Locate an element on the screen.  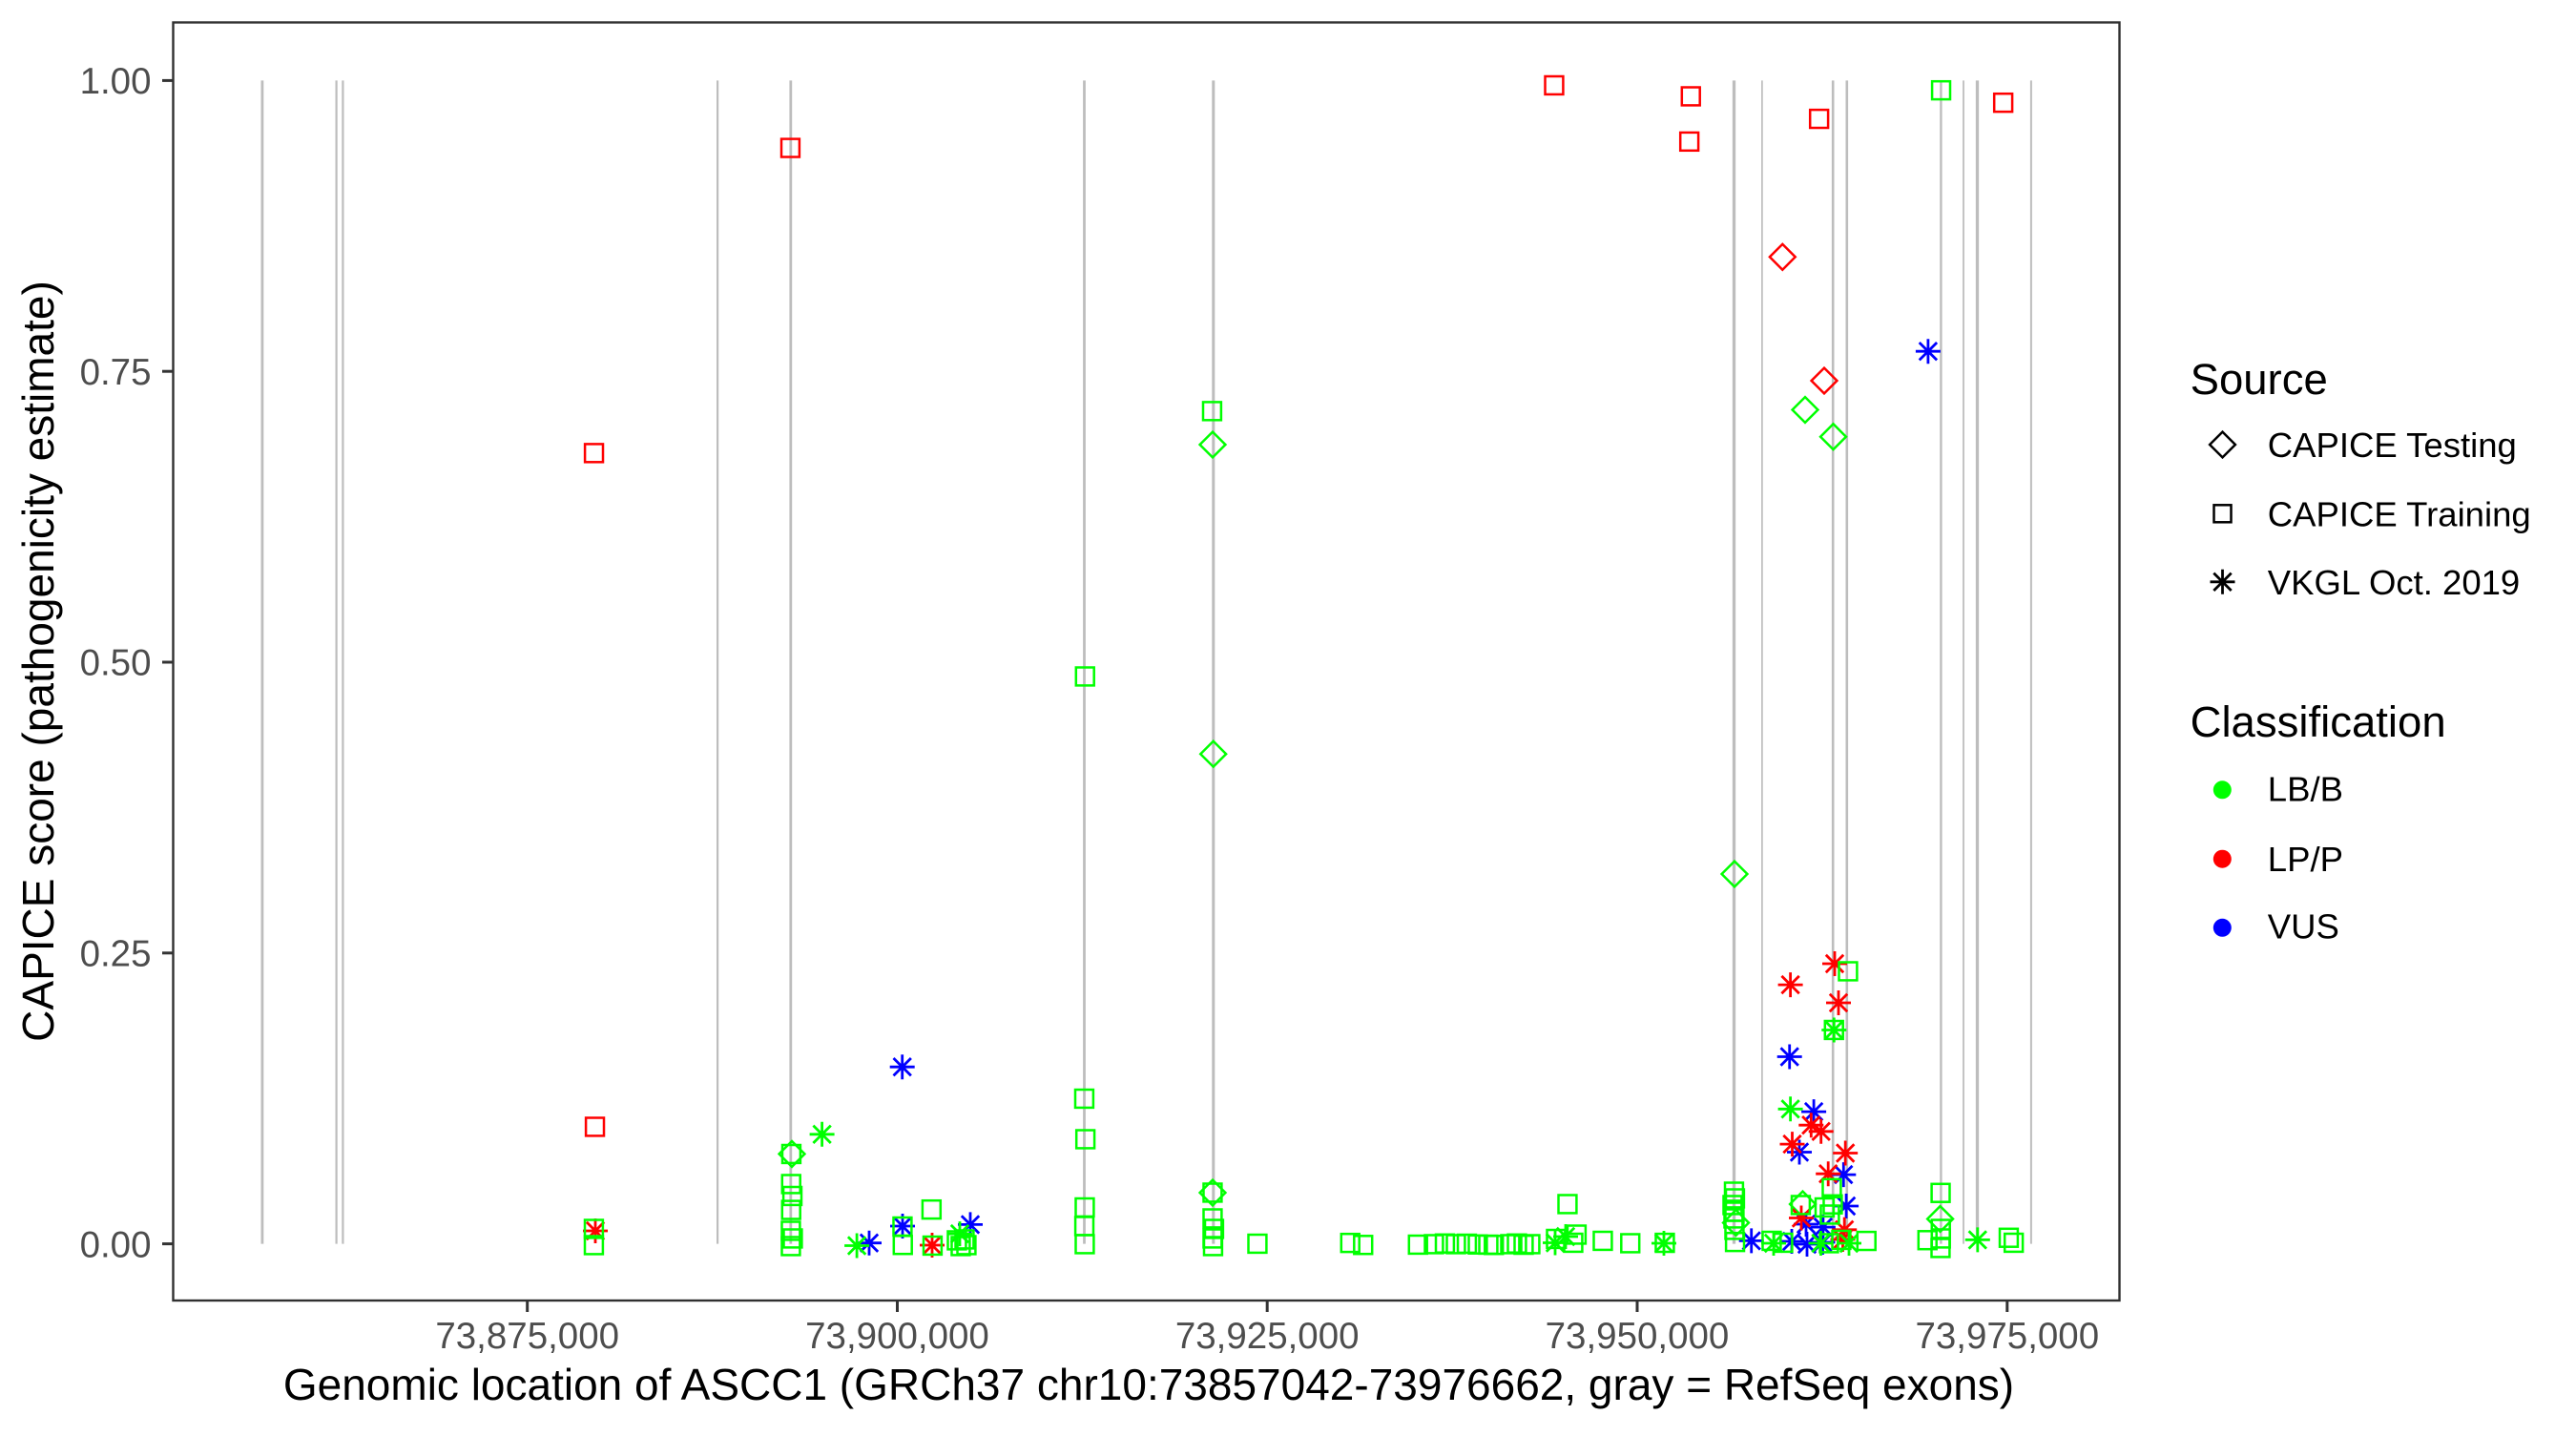
svg-text: Source is located at coordinates (2259, 379).